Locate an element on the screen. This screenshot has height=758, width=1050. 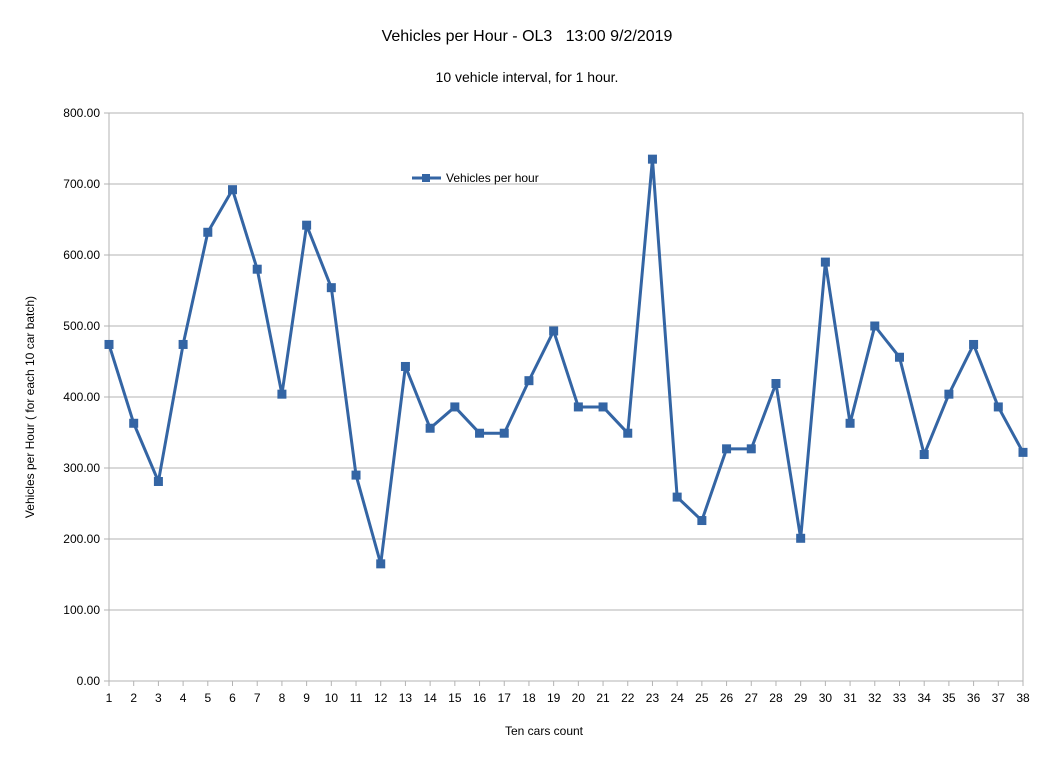
x-tick-label: 16 is located at coordinates (480, 698).